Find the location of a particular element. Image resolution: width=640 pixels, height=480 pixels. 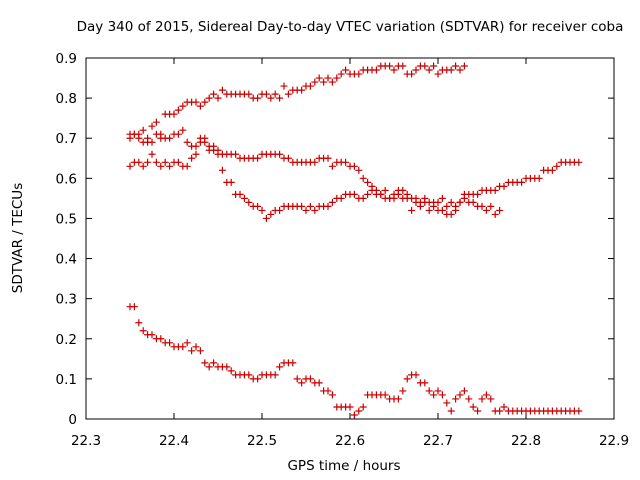

y-tick-label: 0.4 is located at coordinates (66, 260).